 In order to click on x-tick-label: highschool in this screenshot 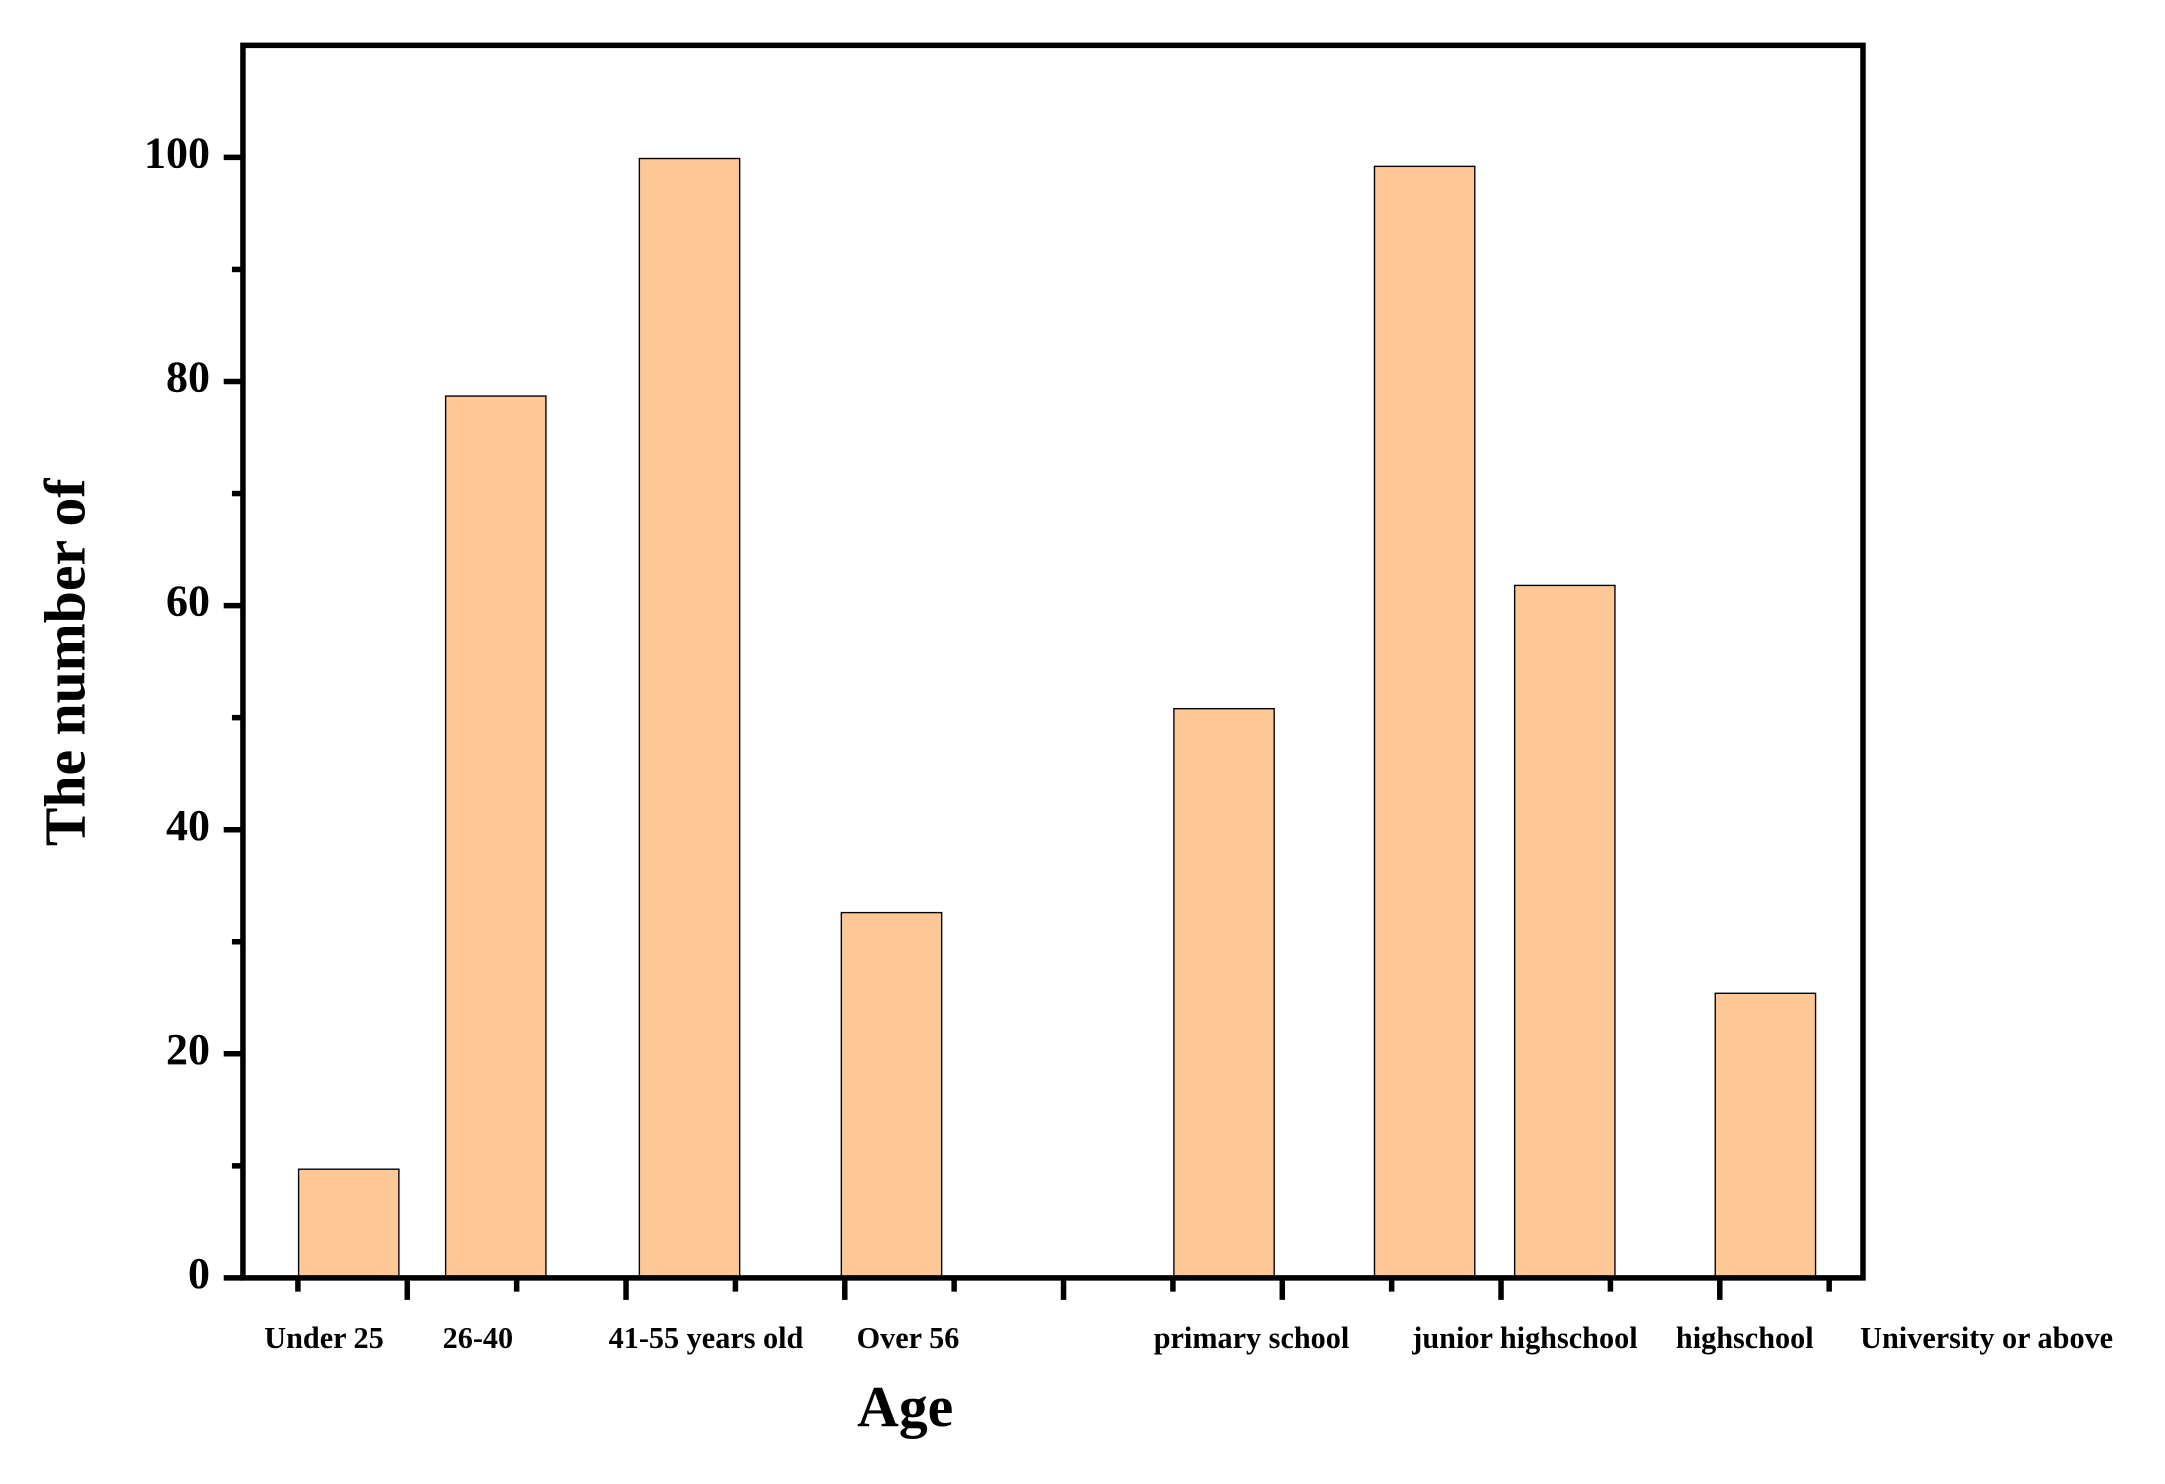, I will do `click(1745, 1338)`.